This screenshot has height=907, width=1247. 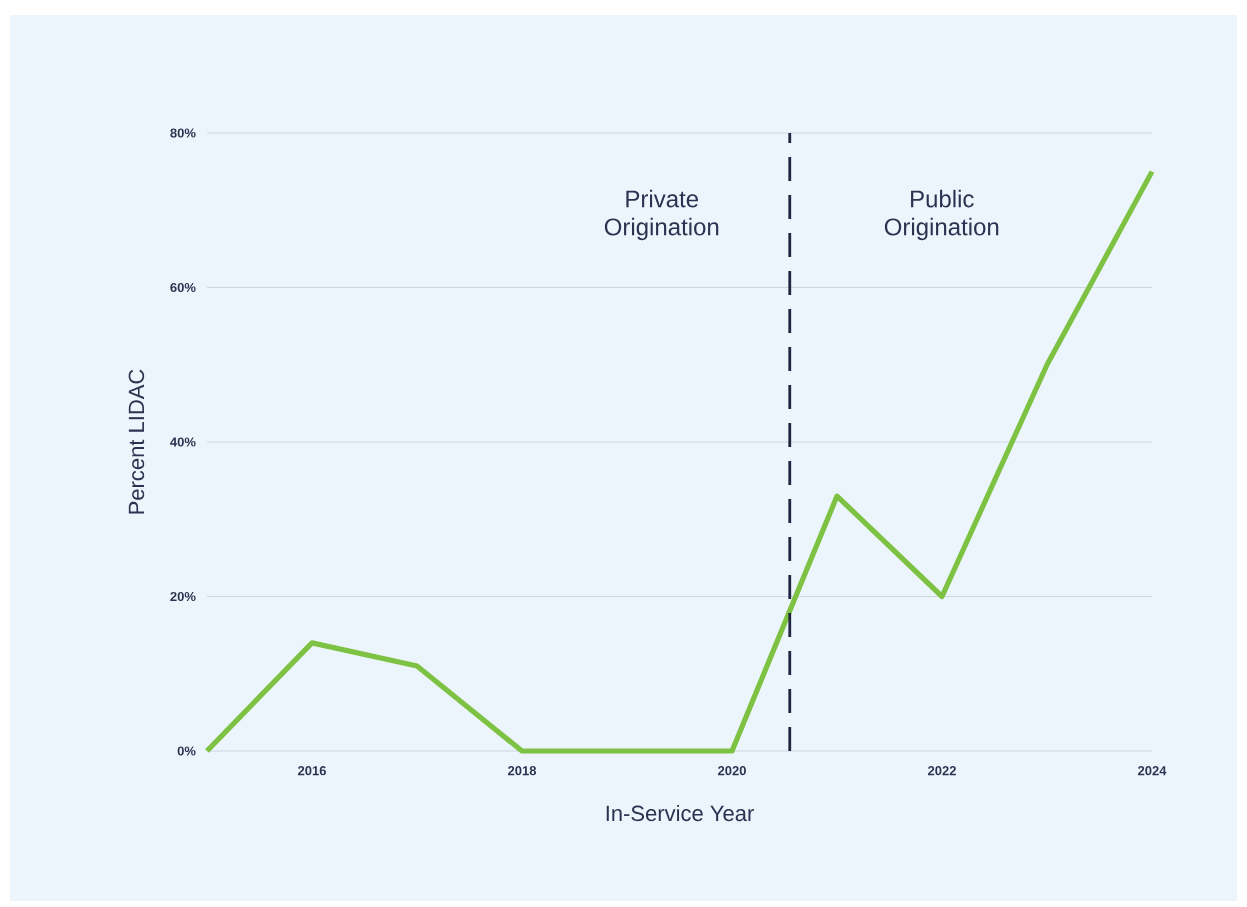 What do you see at coordinates (186, 751) in the screenshot?
I see `y-tick-label: 0%` at bounding box center [186, 751].